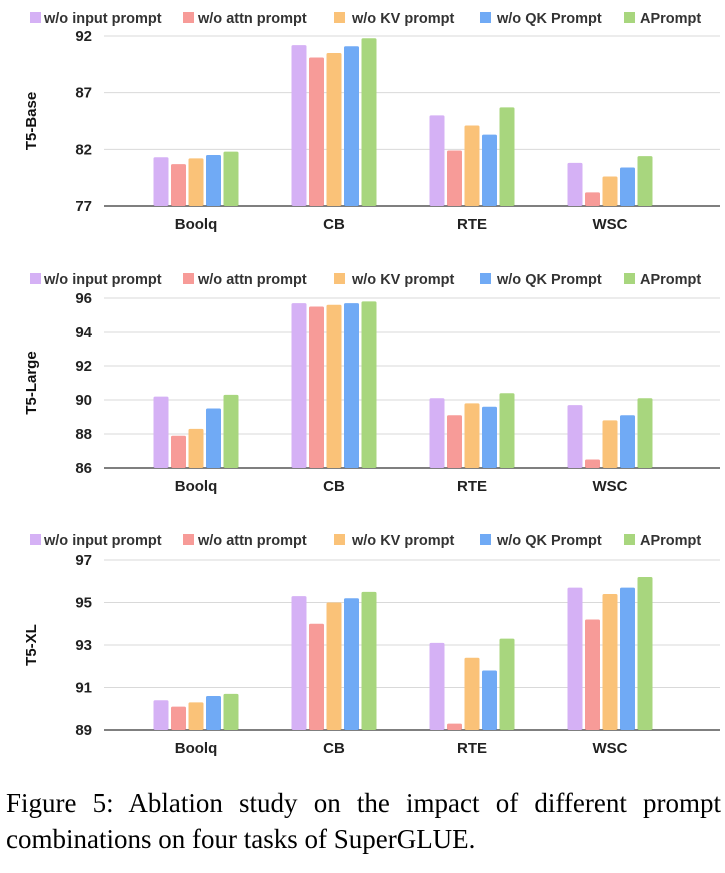  Describe the element at coordinates (83, 298) in the screenshot. I see `y-tick-label: 96` at that location.